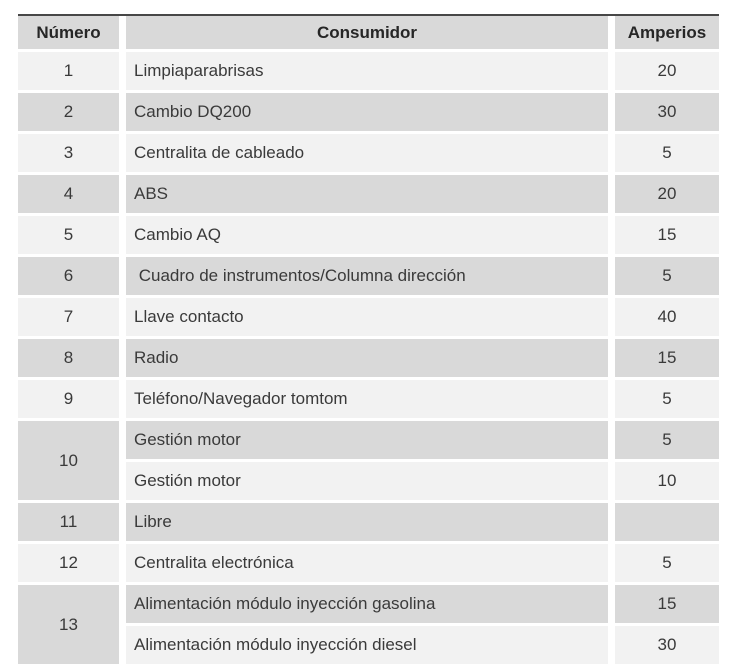 This screenshot has width=738, height=670. I want to click on cell-amperios, so click(667, 523).